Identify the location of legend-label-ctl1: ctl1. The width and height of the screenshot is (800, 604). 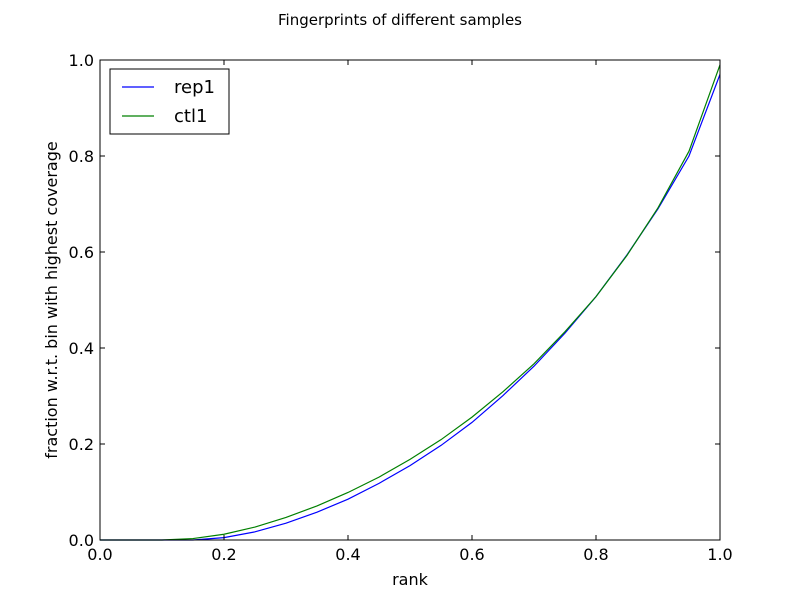
(190, 116).